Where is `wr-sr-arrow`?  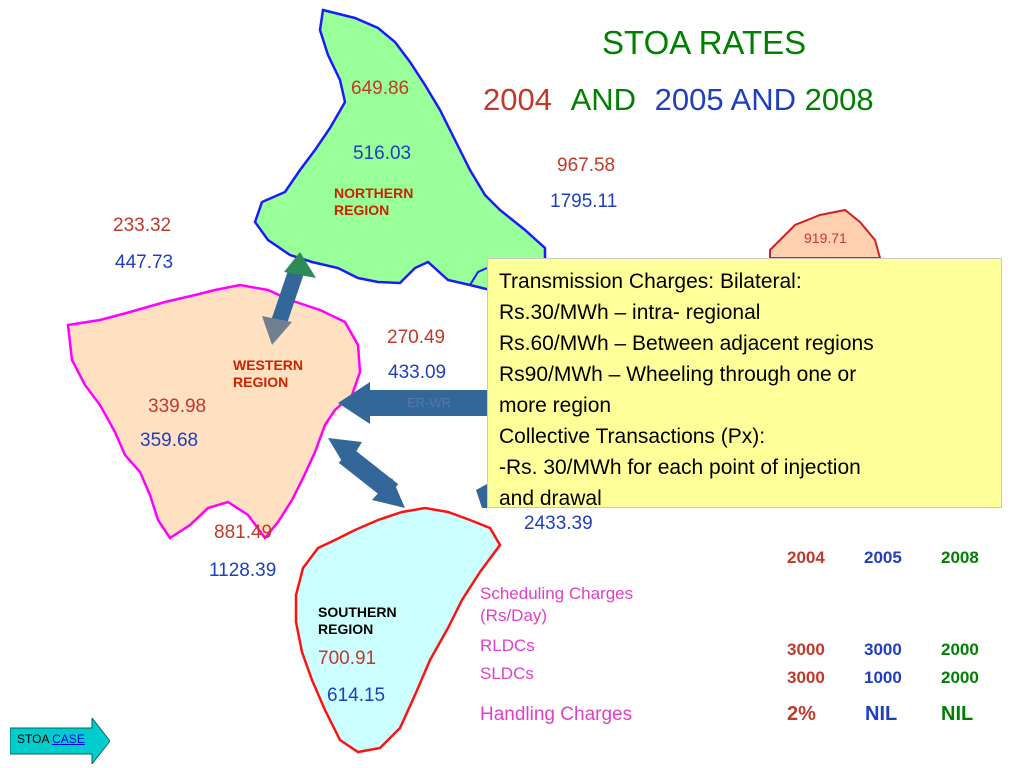
wr-sr-arrow is located at coordinates (366, 473).